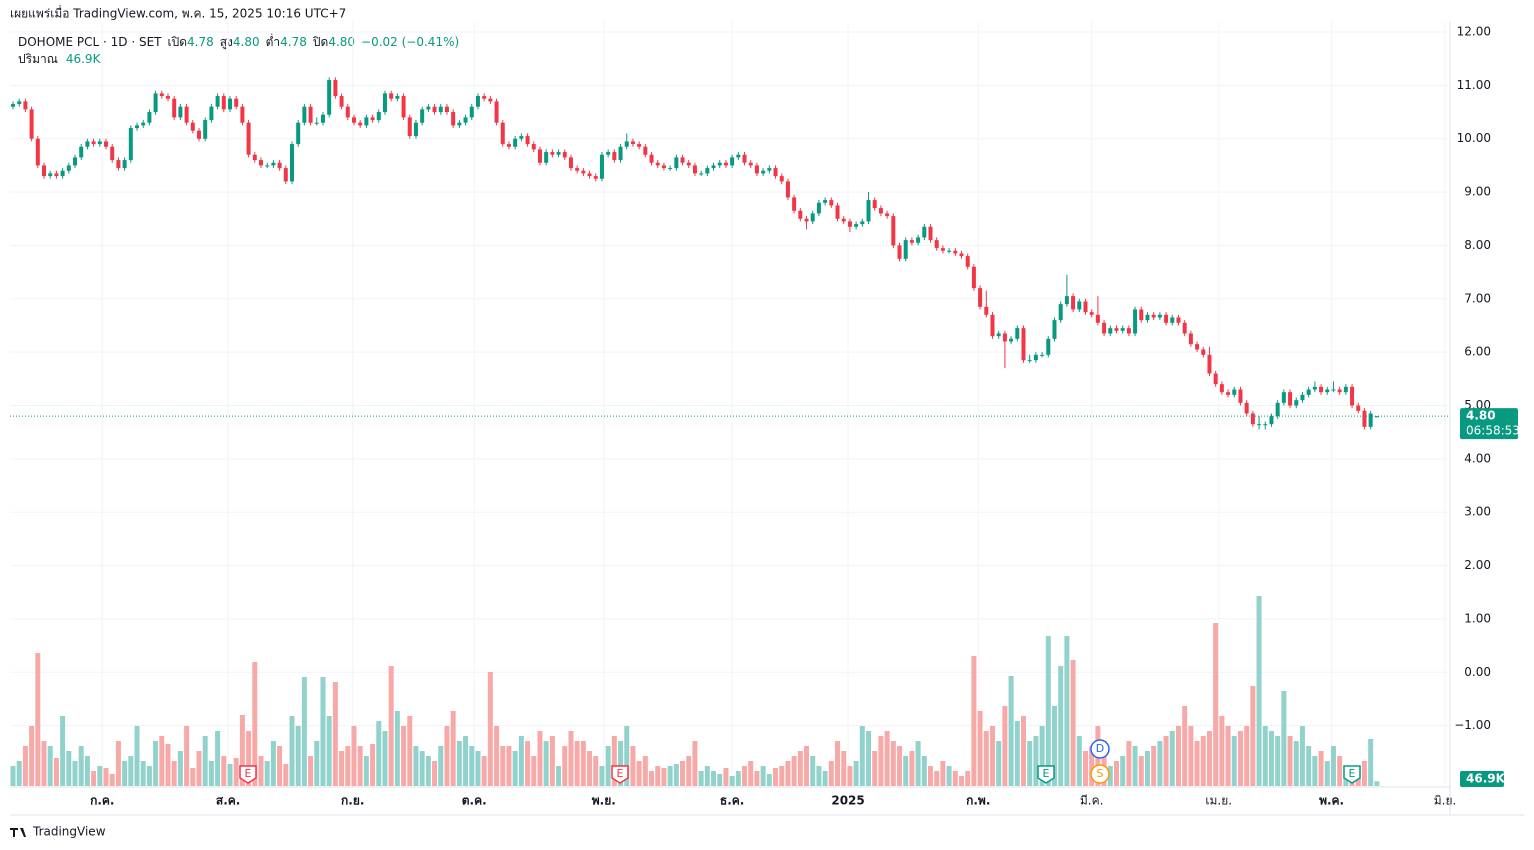  I want to click on countdown: 06:58:53, so click(1493, 431).